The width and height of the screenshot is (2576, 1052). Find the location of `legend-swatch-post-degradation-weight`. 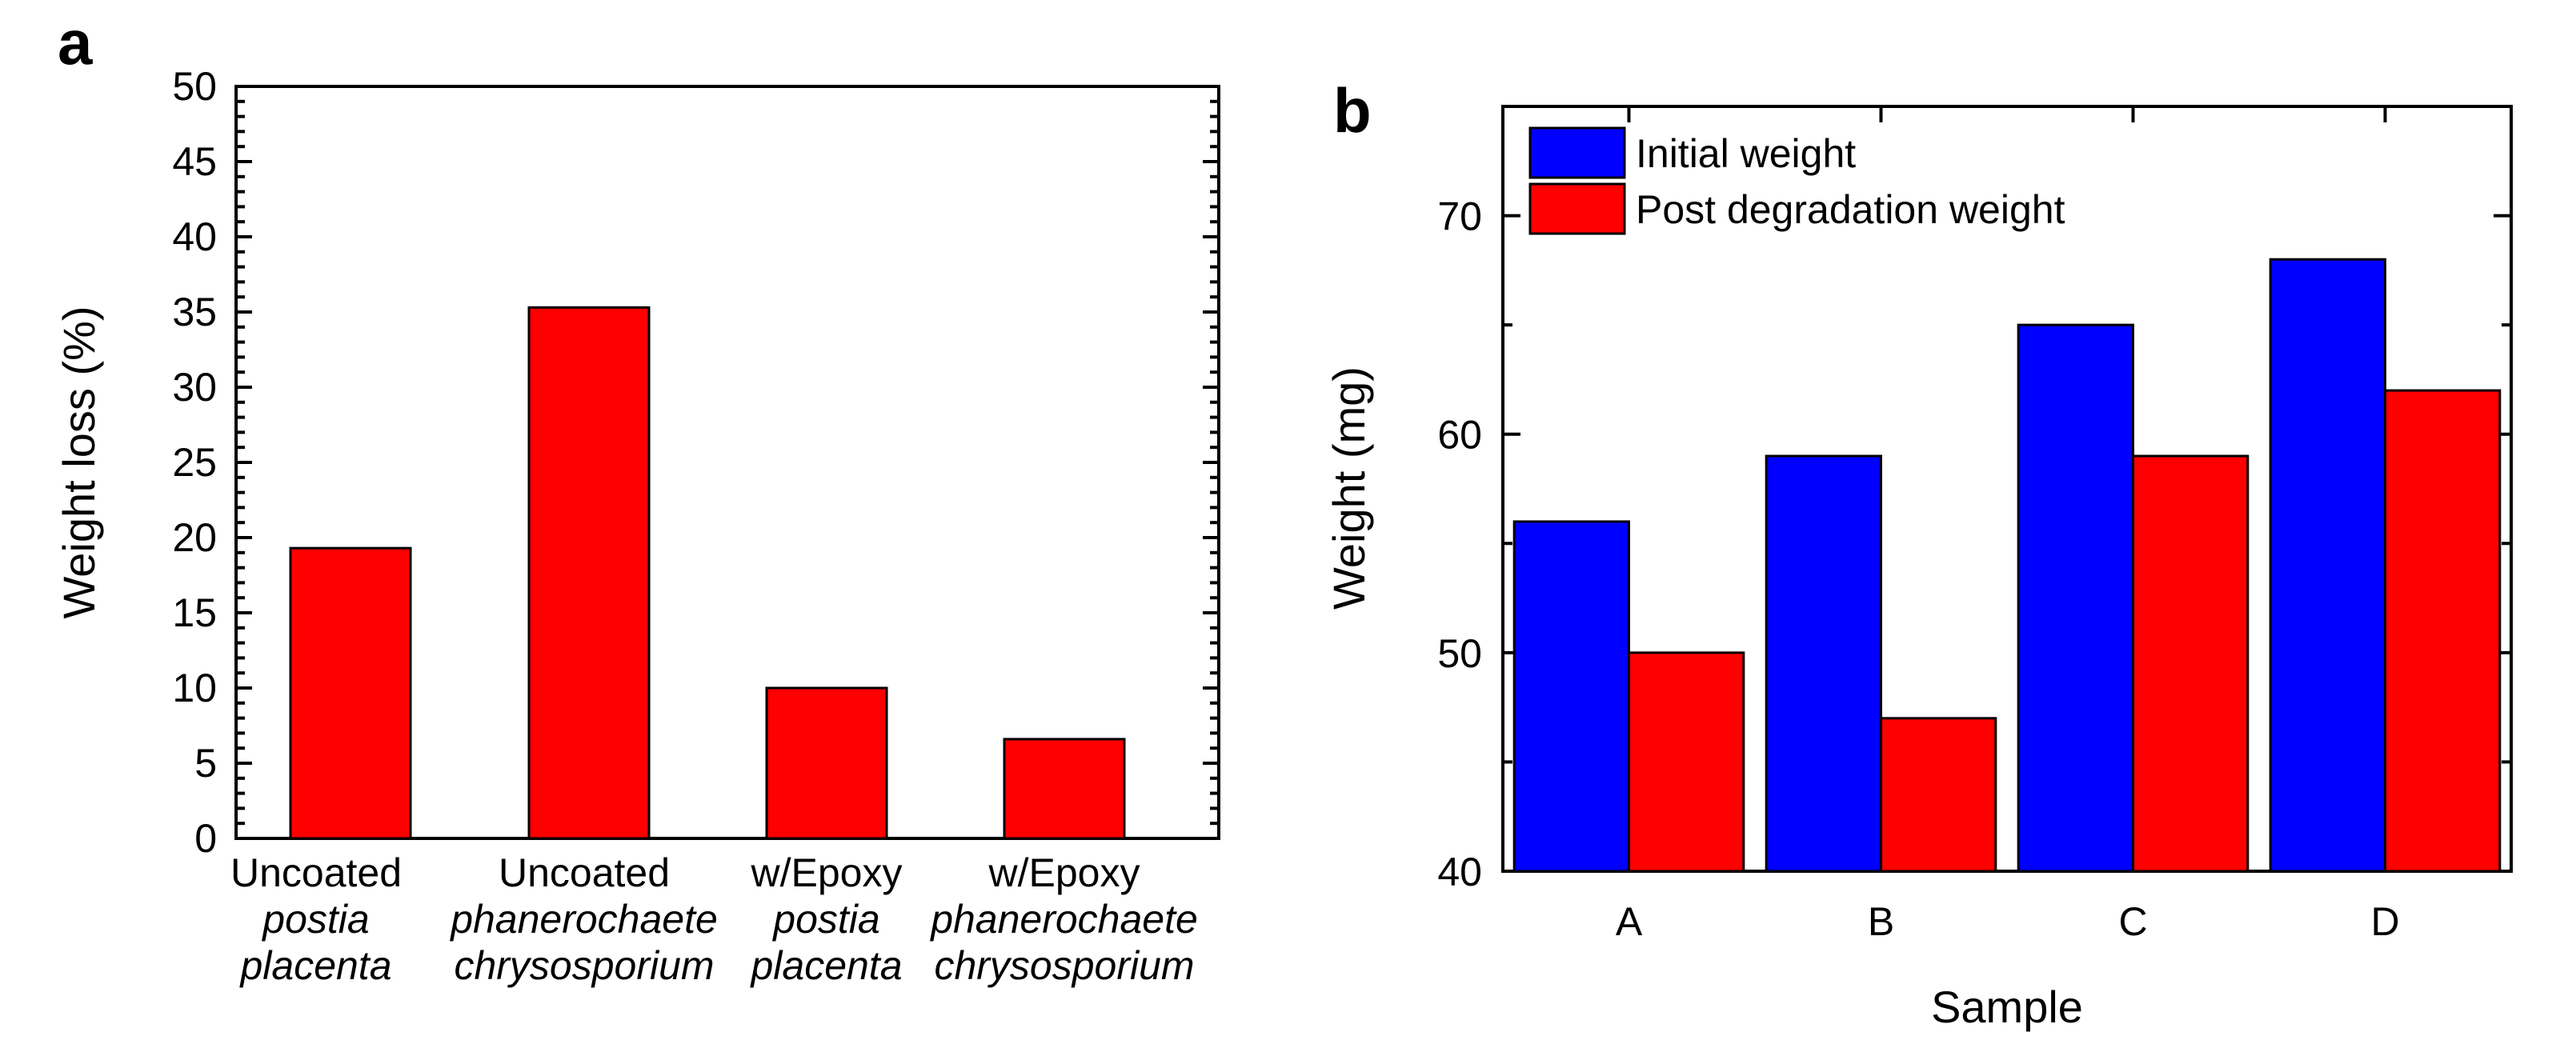

legend-swatch-post-degradation-weight is located at coordinates (1577, 208).